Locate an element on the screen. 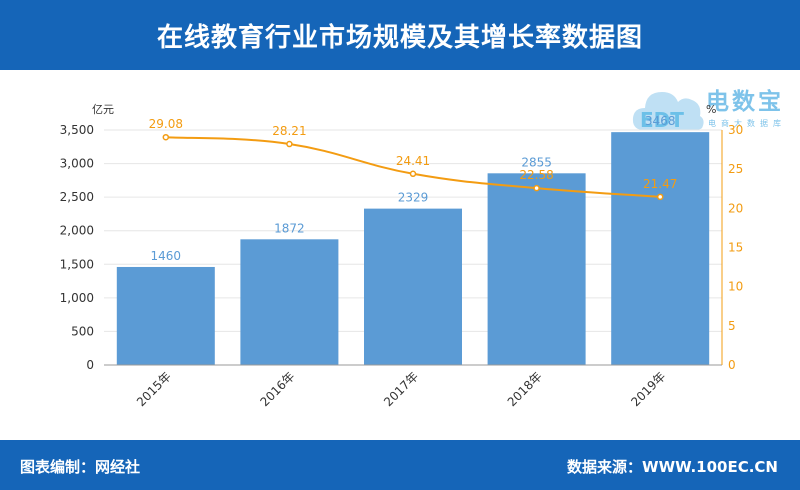 Image resolution: width=800 pixels, height=490 pixels. x-tick-label: 2017年 is located at coordinates (401, 389).